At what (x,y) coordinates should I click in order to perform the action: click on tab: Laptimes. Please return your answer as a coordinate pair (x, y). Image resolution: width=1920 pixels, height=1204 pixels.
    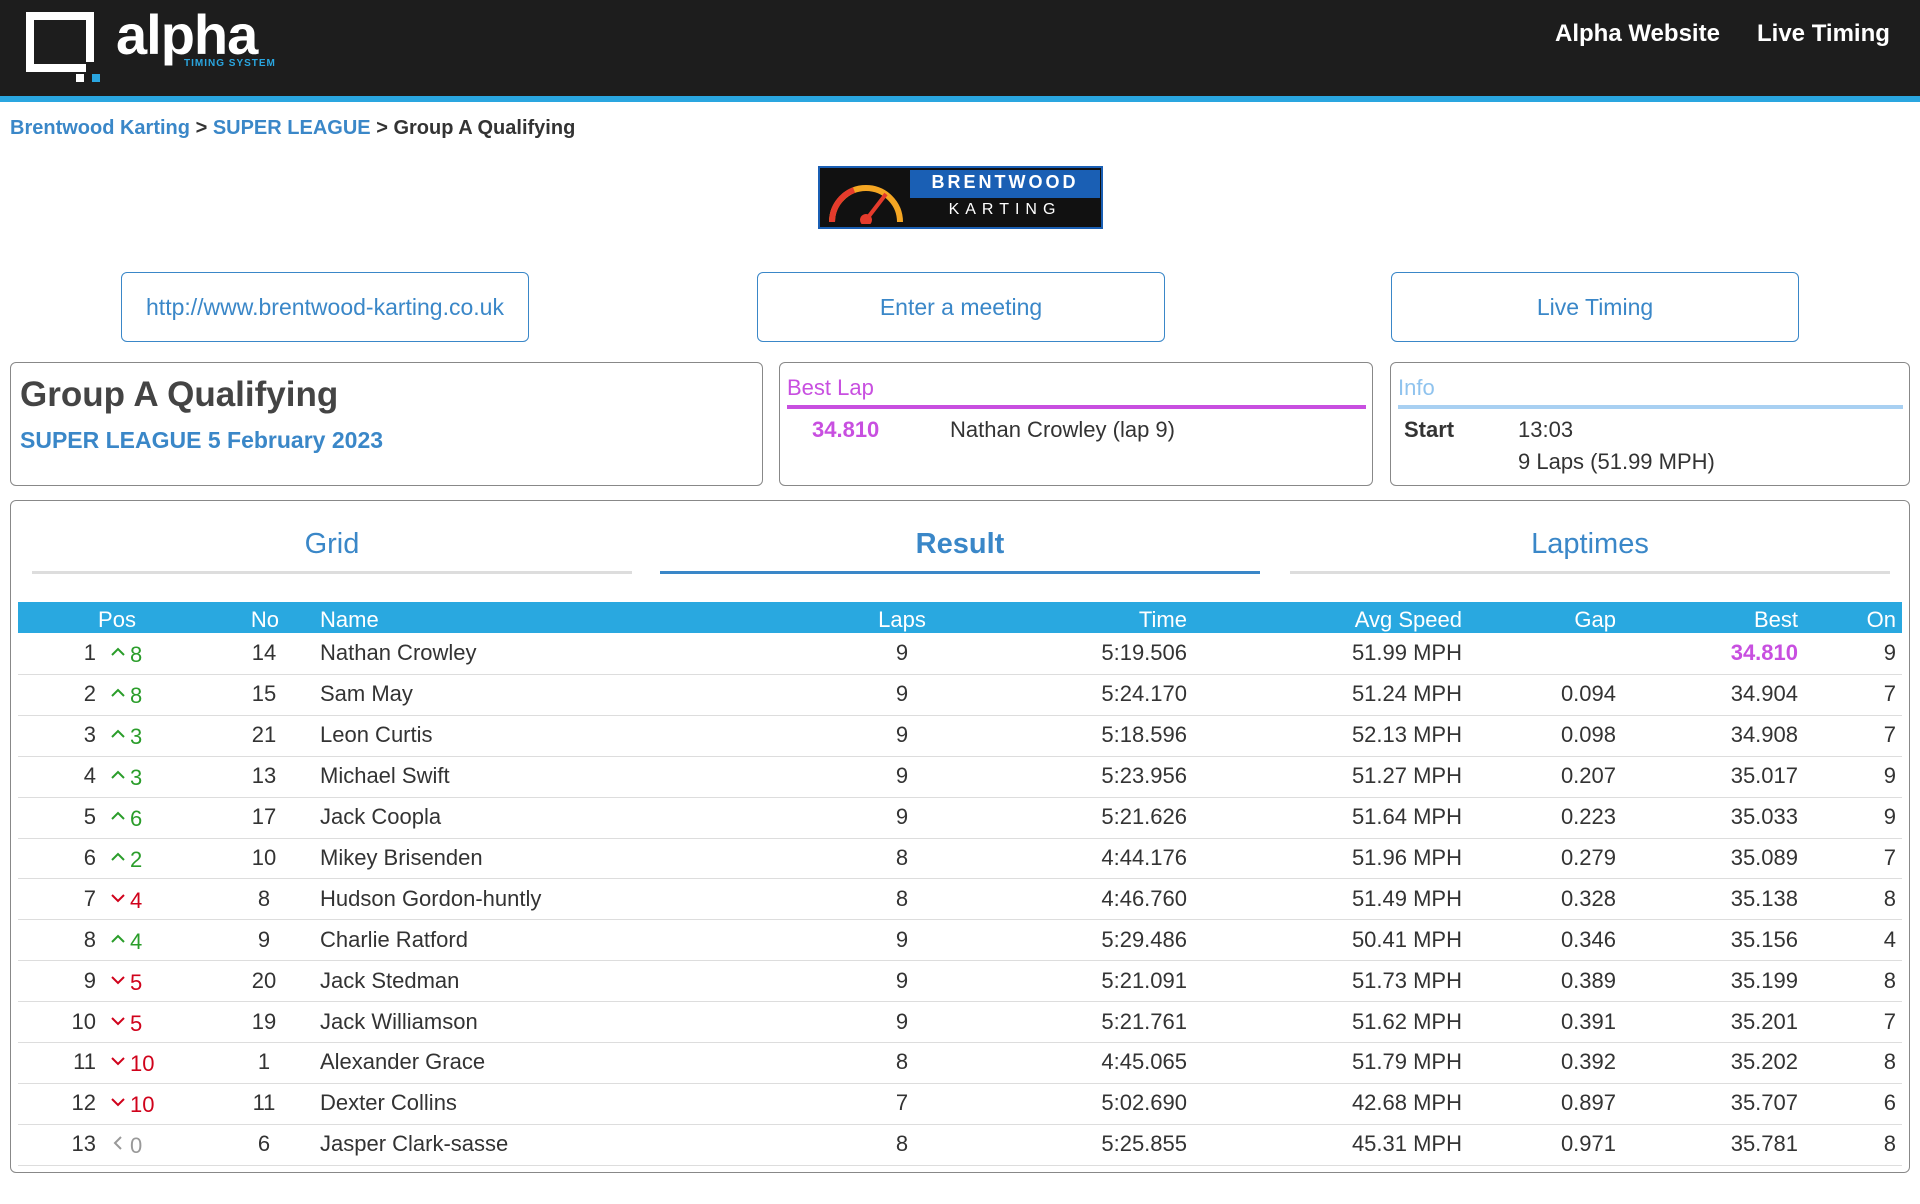
    Looking at the image, I should click on (1590, 551).